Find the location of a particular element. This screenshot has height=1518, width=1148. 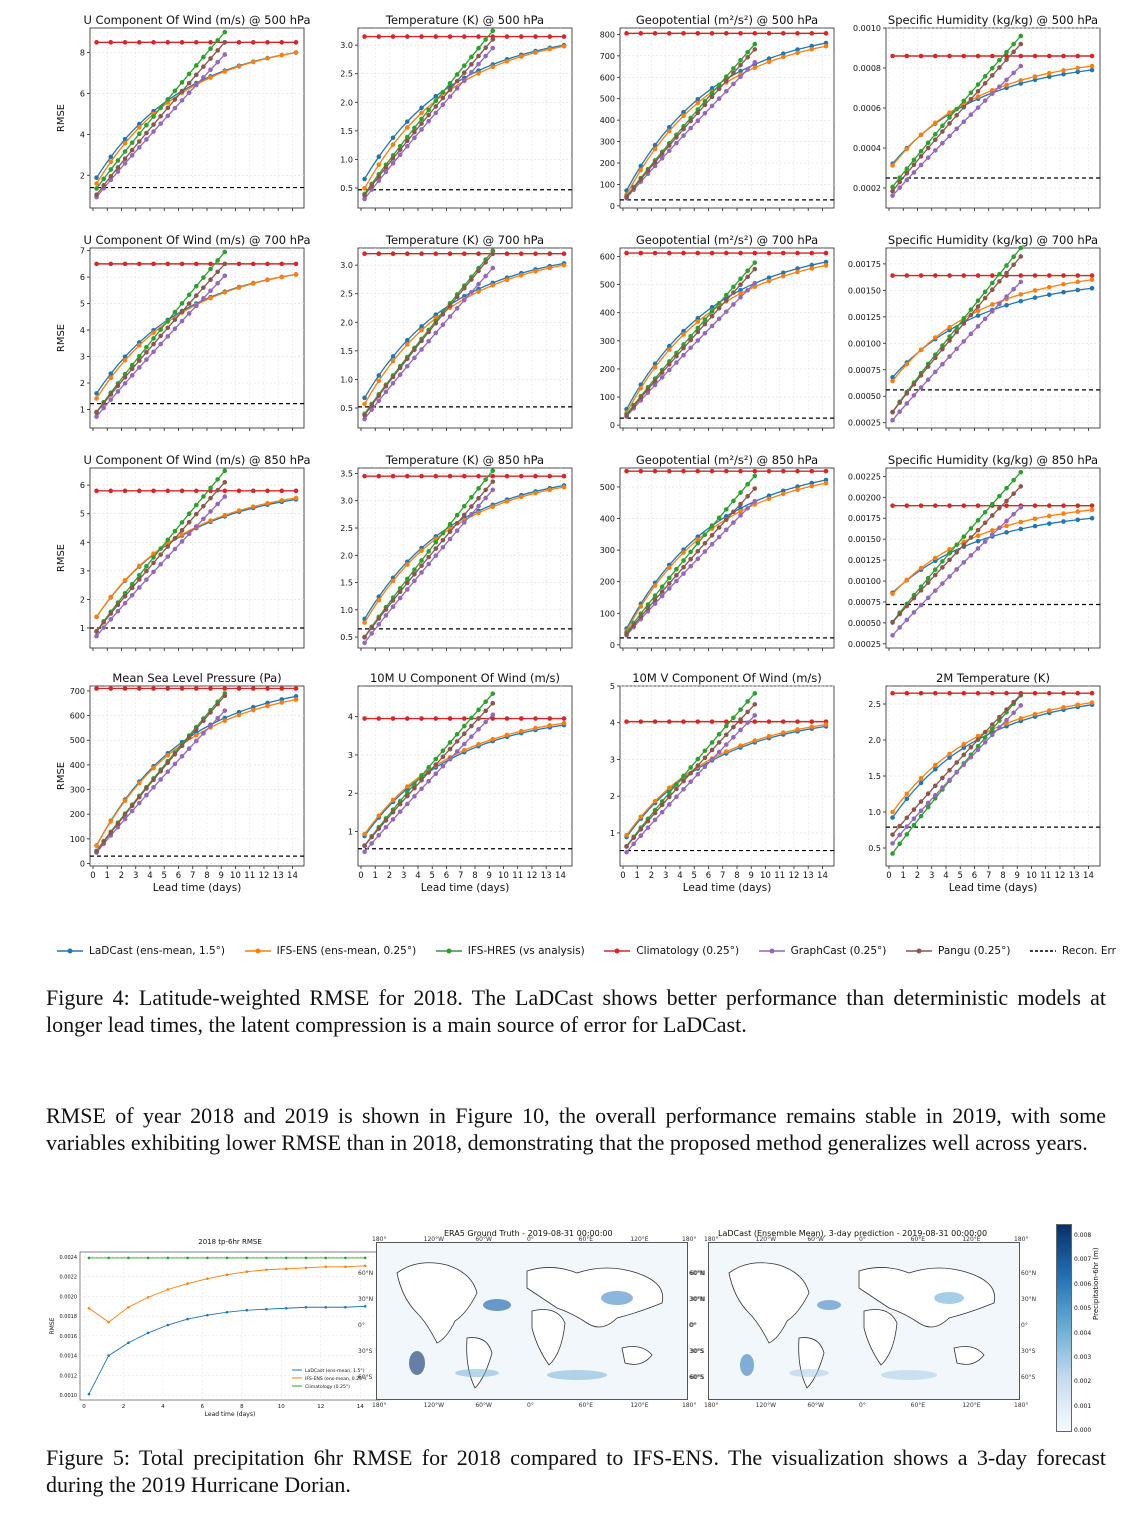

x-tick-label: 11 is located at coordinates (517, 876).